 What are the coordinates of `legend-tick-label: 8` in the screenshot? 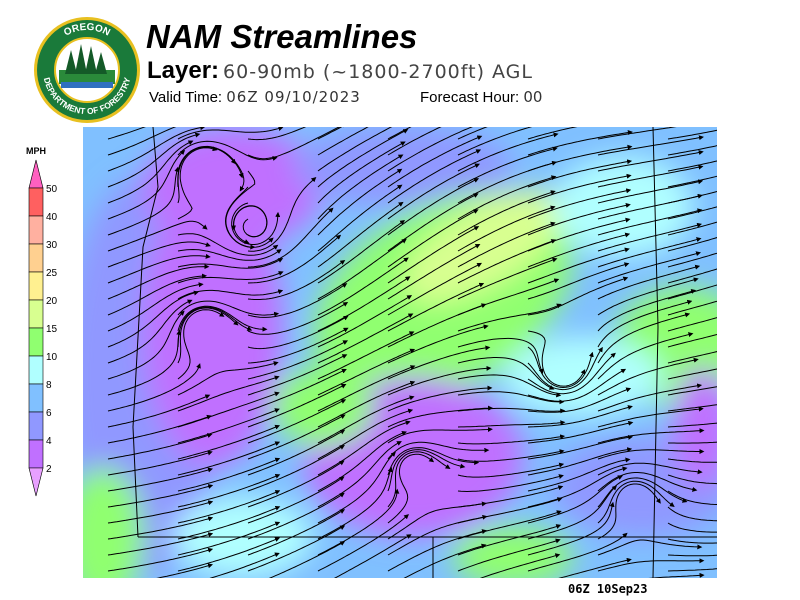 It's located at (49, 385).